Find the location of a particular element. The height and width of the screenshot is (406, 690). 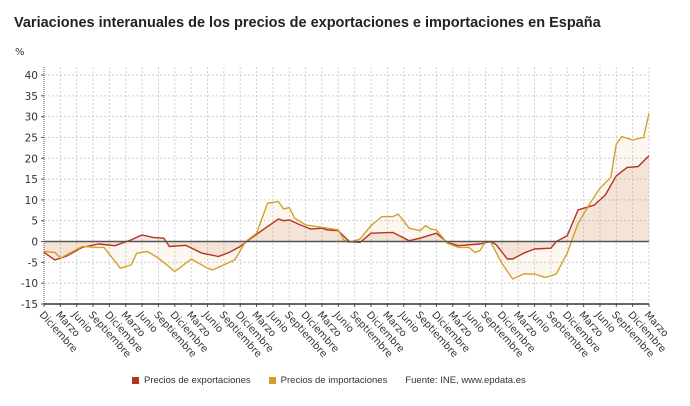

legend-label-exports: Precios de exportaciones is located at coordinates (197, 380).